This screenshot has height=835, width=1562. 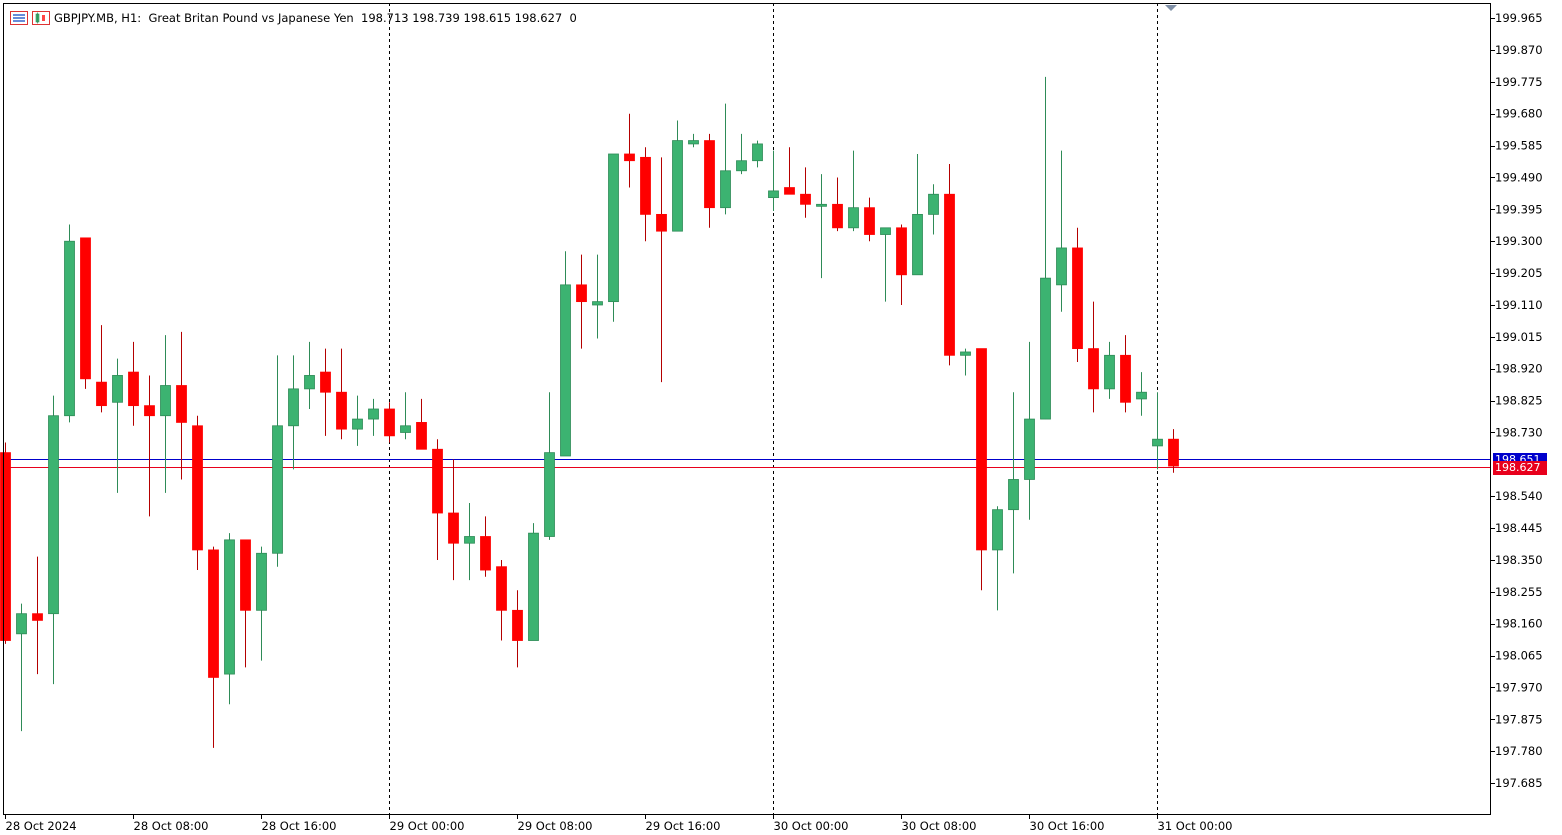 I want to click on bid-price-label: 198.627, so click(x=1520, y=467).